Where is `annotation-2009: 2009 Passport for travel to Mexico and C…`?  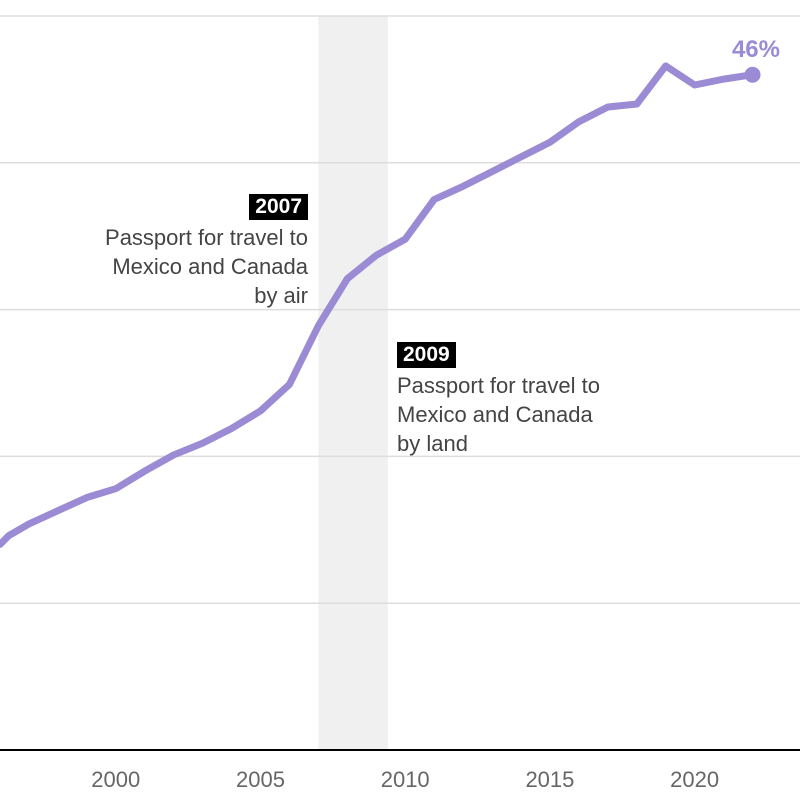 annotation-2009: 2009 Passport for travel to Mexico and C… is located at coordinates (498, 398).